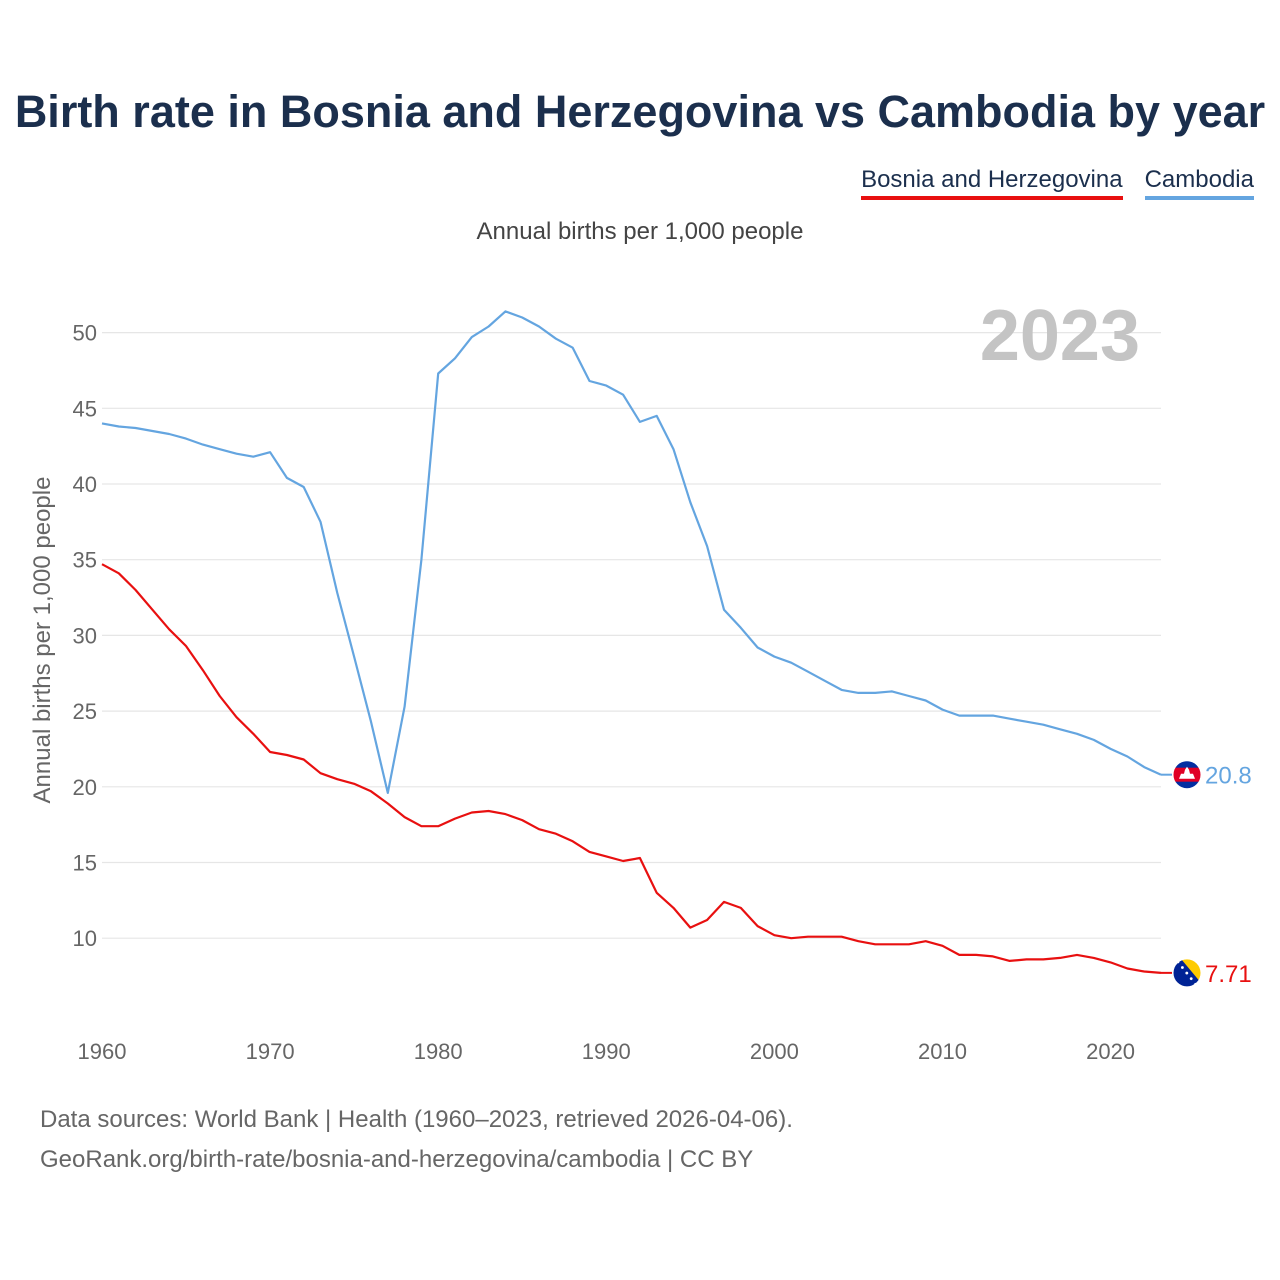 The width and height of the screenshot is (1280, 1280). I want to click on x-tick-label: 1990, so click(606, 1051).